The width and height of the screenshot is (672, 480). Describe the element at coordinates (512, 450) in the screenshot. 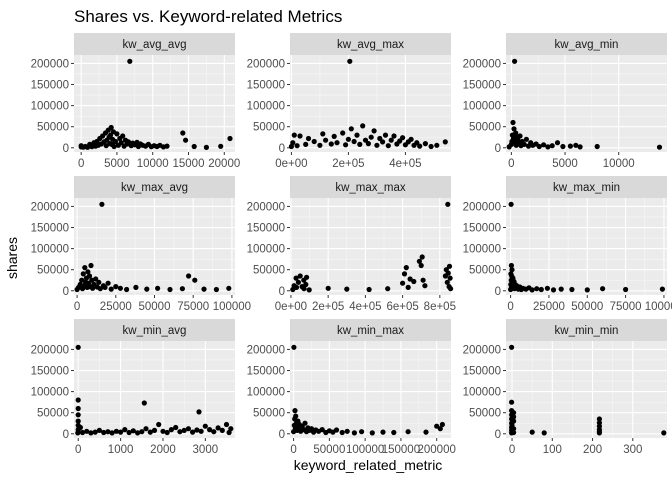

I see `x-tick-label: 0` at that location.